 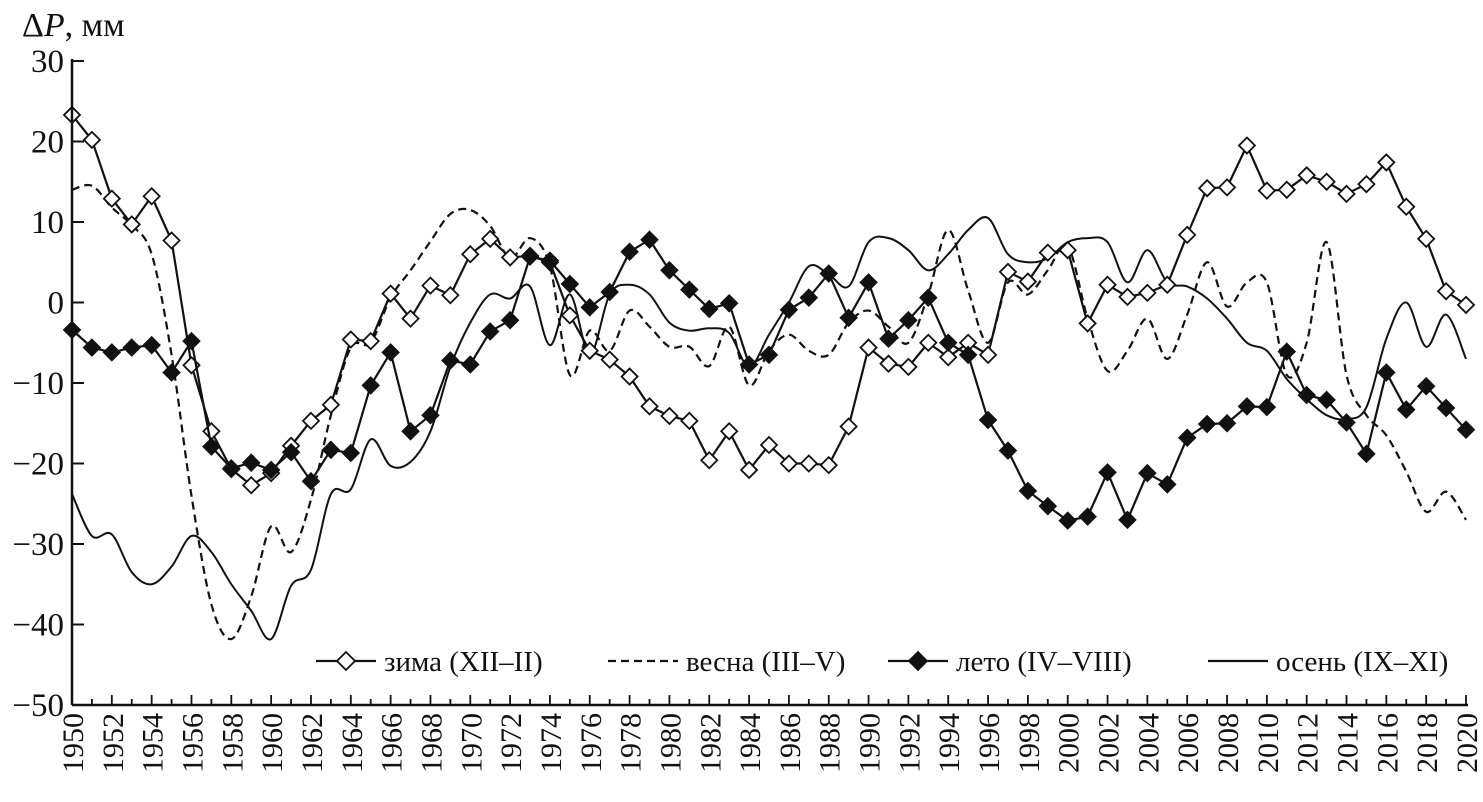 I want to click on legend-item-autumn: осень (IX–XI), so click(x=1328, y=662).